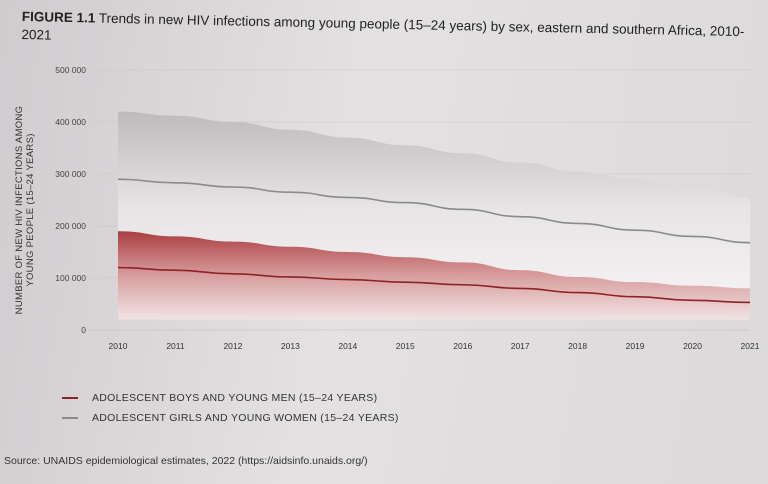 This screenshot has width=768, height=484. What do you see at coordinates (290, 346) in the screenshot?
I see `x-tick-label: 2013` at bounding box center [290, 346].